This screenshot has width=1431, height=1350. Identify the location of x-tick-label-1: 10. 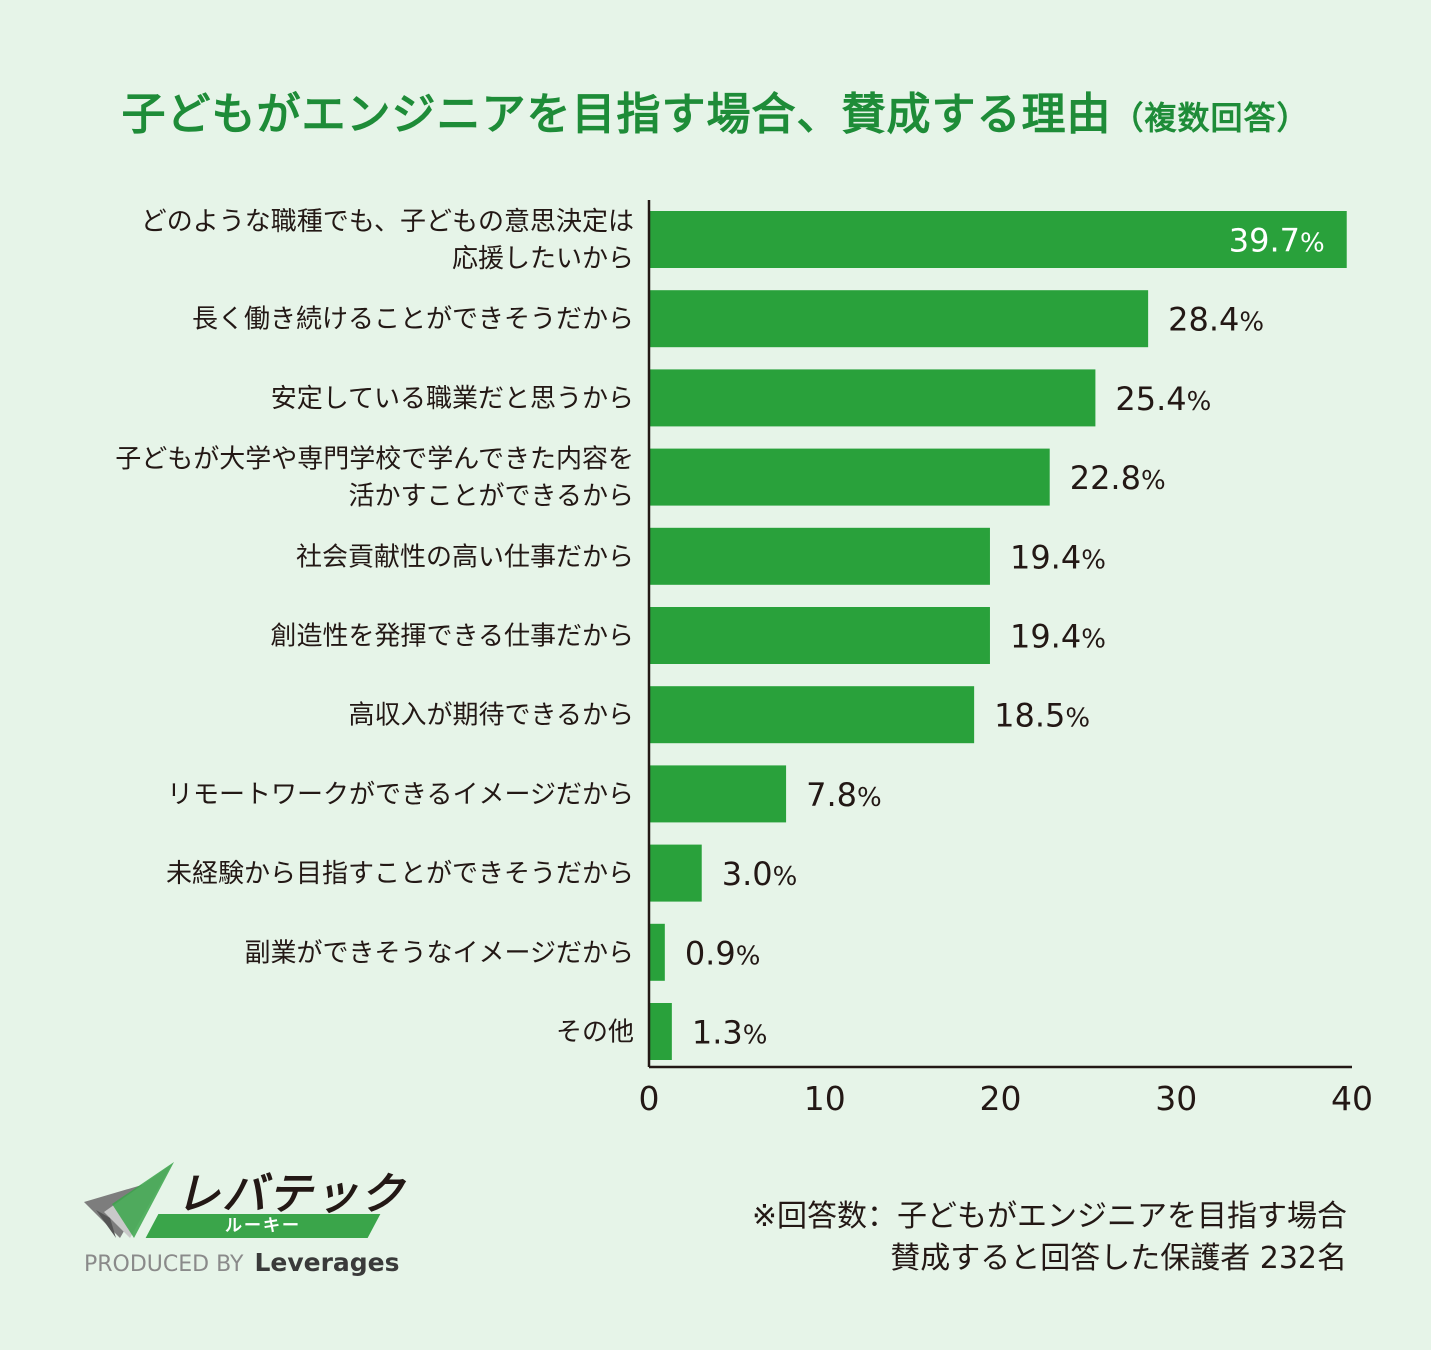
(825, 1098).